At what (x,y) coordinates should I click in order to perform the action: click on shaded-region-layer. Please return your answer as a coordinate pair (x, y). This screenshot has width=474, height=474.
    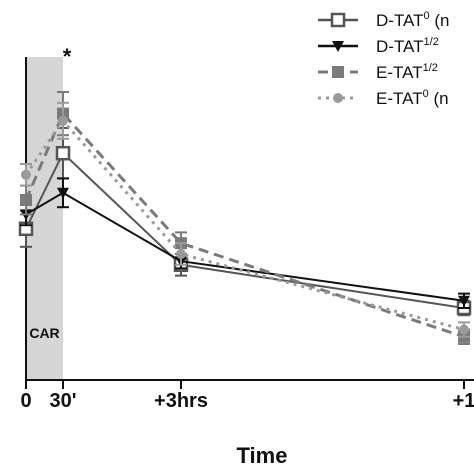
    Looking at the image, I should click on (44, 218).